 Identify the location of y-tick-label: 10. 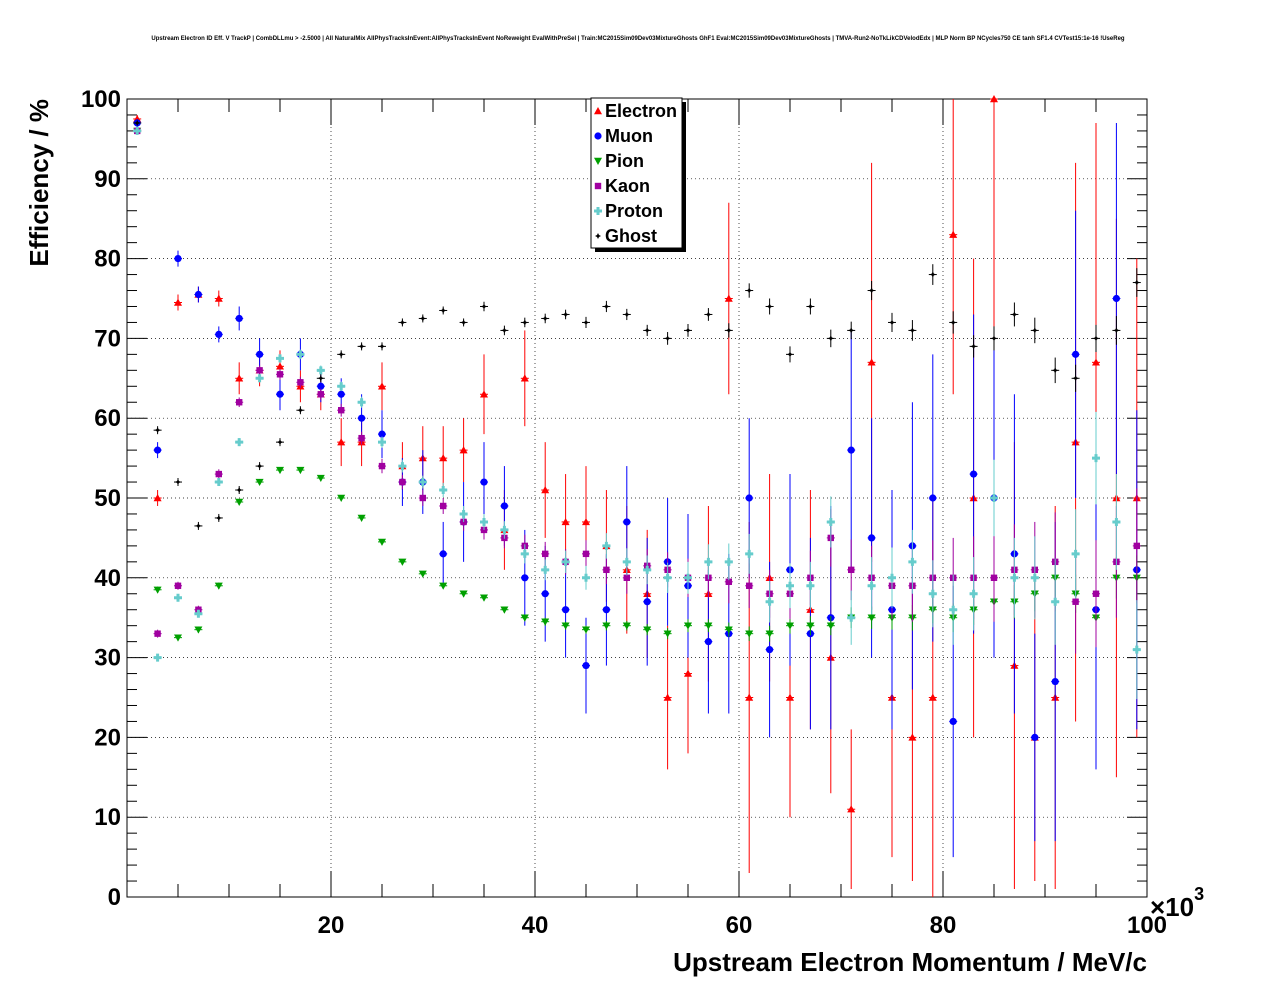
(107, 817).